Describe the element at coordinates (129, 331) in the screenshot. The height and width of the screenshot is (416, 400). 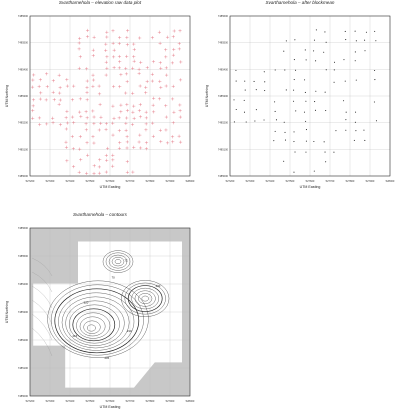
I see `contour-label: 210` at that location.